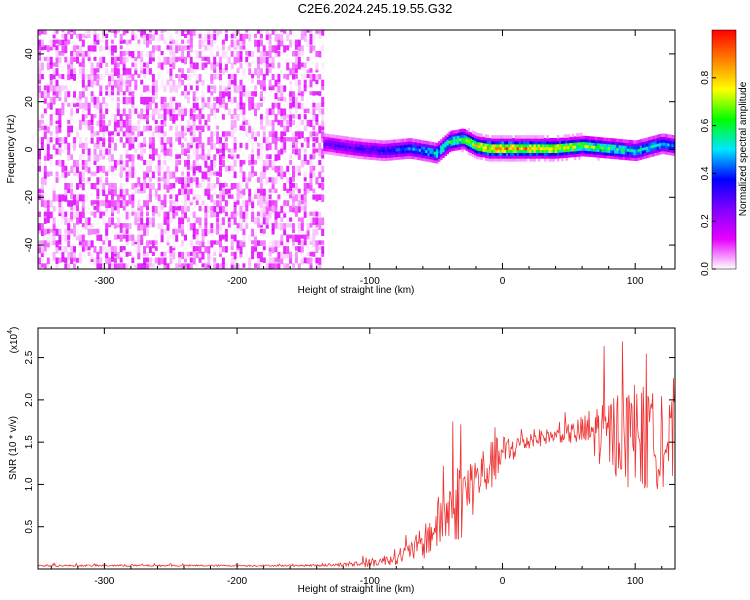 Image resolution: width=750 pixels, height=600 pixels. I want to click on spec-cell-2017, so click(276, 169).